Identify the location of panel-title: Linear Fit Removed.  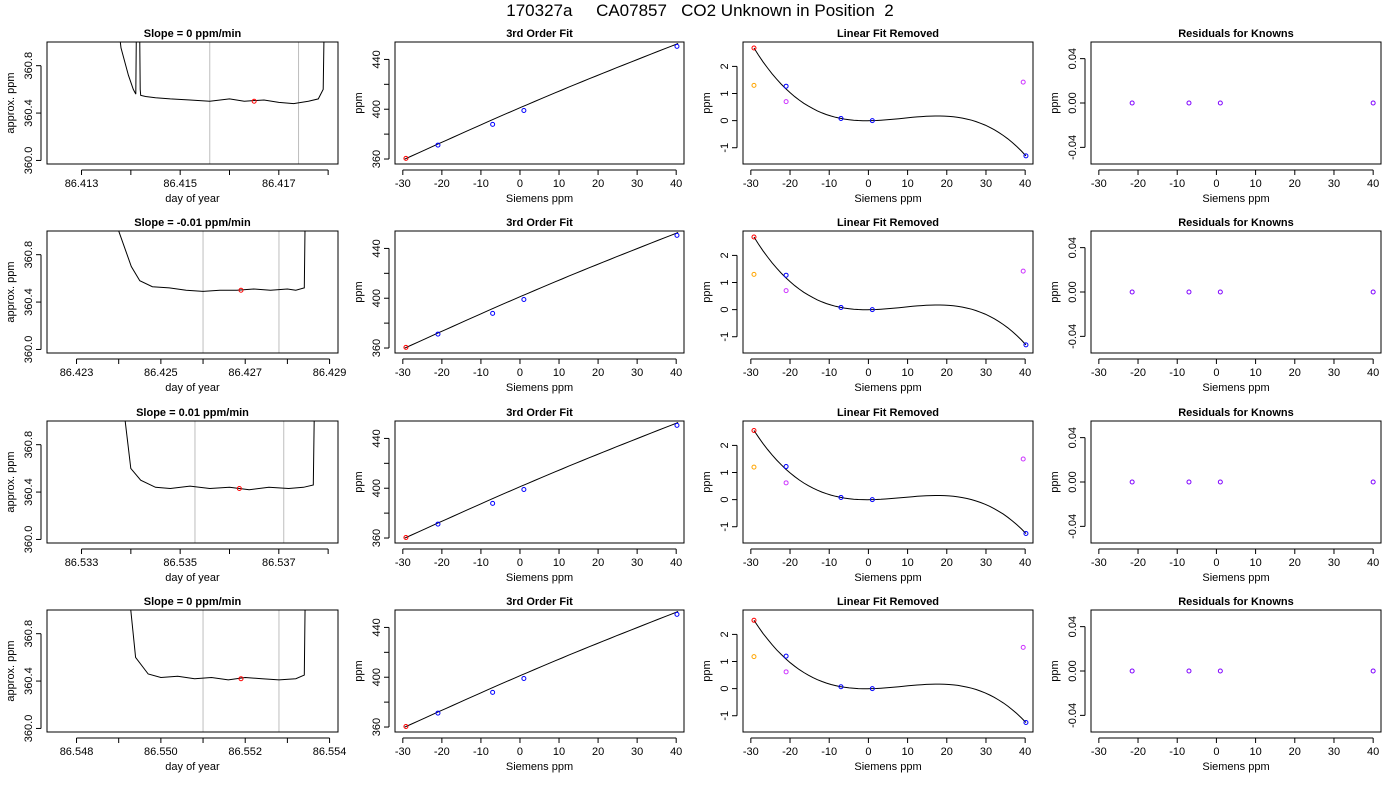
(888, 34).